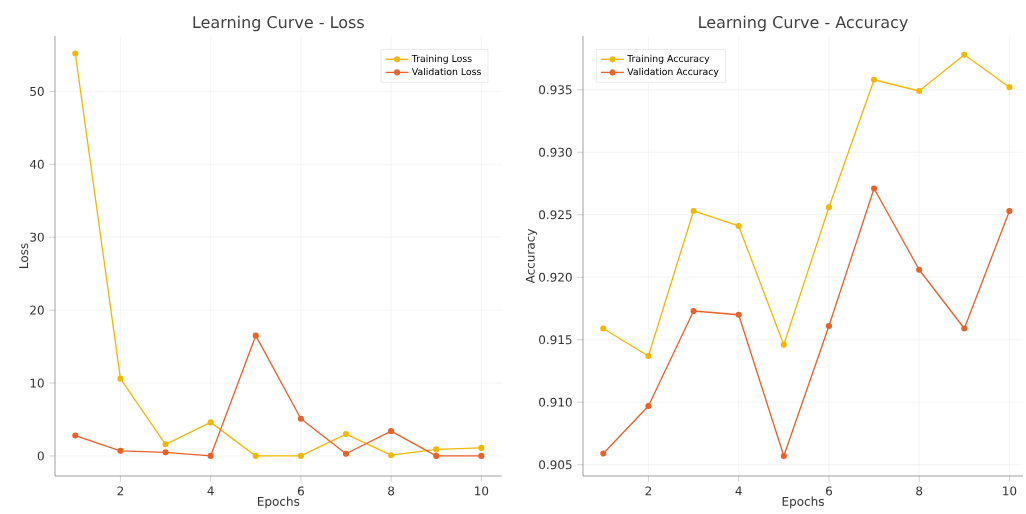  What do you see at coordinates (36, 164) in the screenshot?
I see `y-tick-label: 40` at bounding box center [36, 164].